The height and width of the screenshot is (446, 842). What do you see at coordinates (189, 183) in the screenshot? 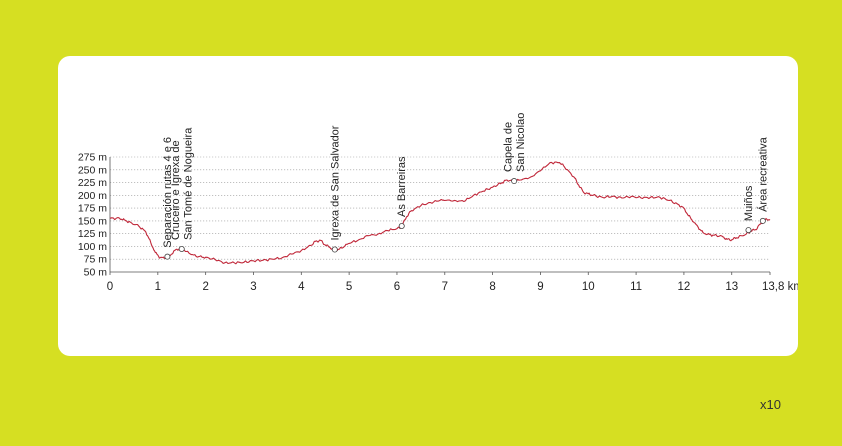
I see `waypoint-label: San Tomé de Nogueira` at bounding box center [189, 183].